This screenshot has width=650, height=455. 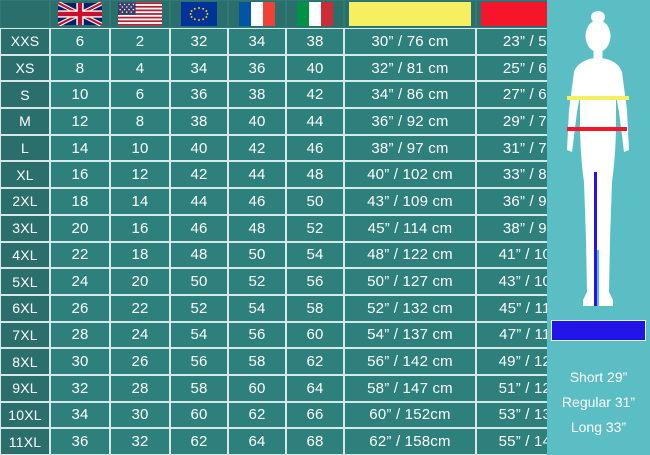 I want to click on eu-size: 40, so click(x=199, y=148).